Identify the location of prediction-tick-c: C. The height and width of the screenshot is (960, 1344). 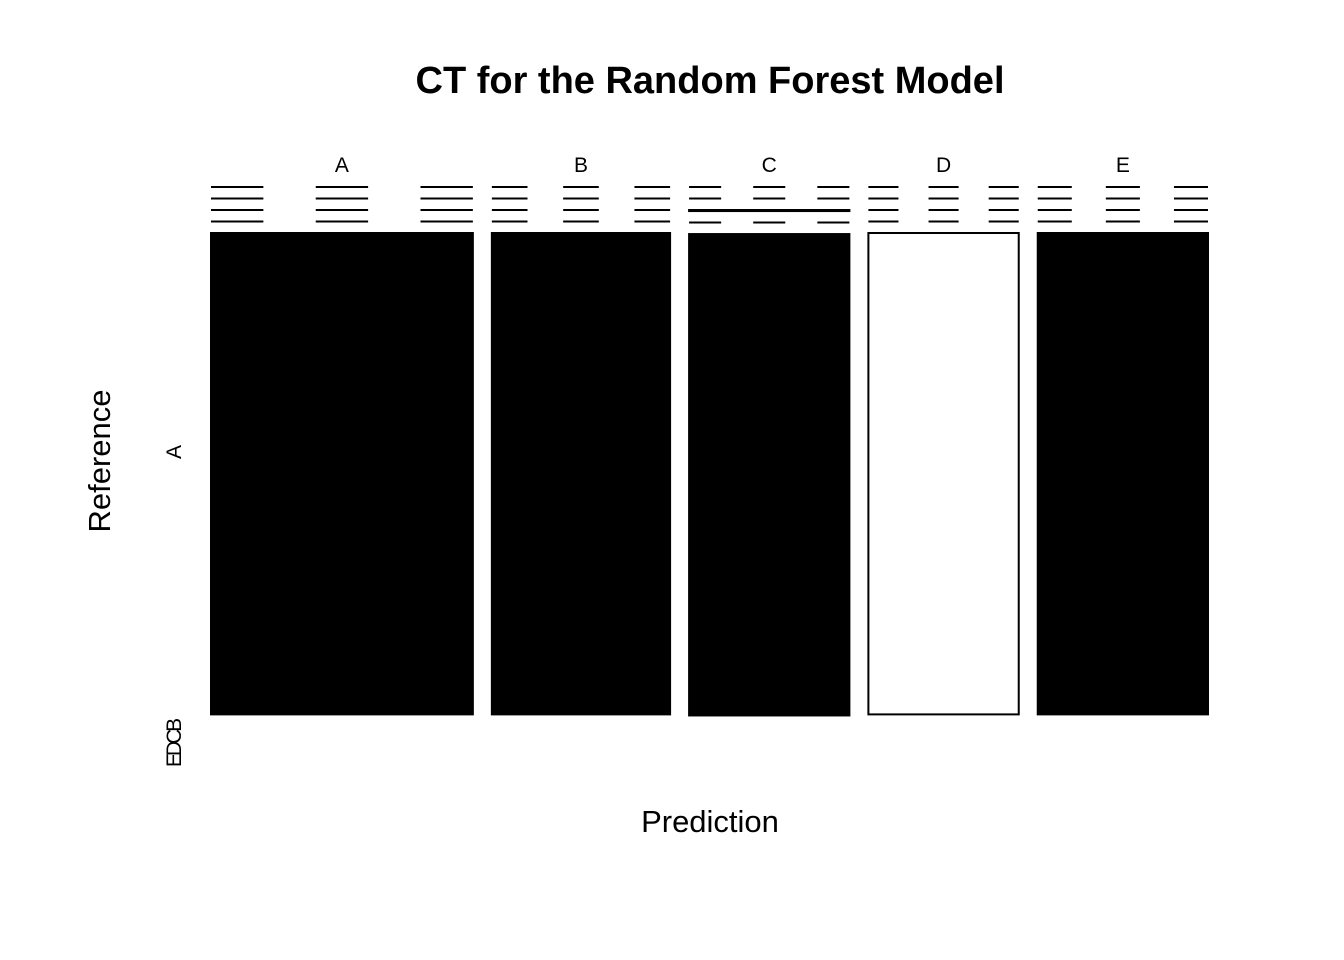
(769, 165).